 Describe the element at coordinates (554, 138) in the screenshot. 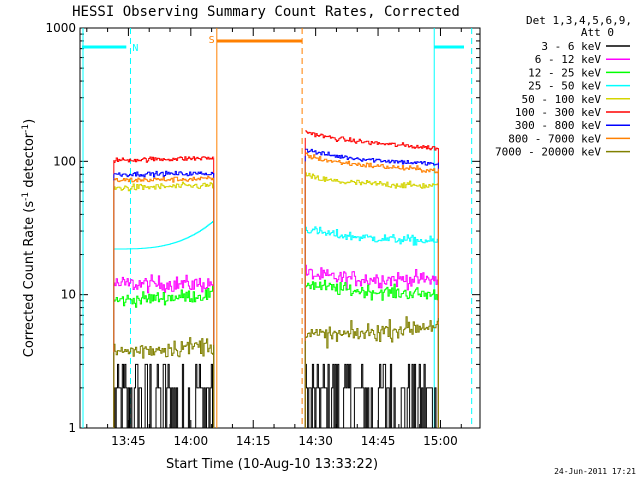

I see `legend-label: 800 - 7000 keV` at that location.